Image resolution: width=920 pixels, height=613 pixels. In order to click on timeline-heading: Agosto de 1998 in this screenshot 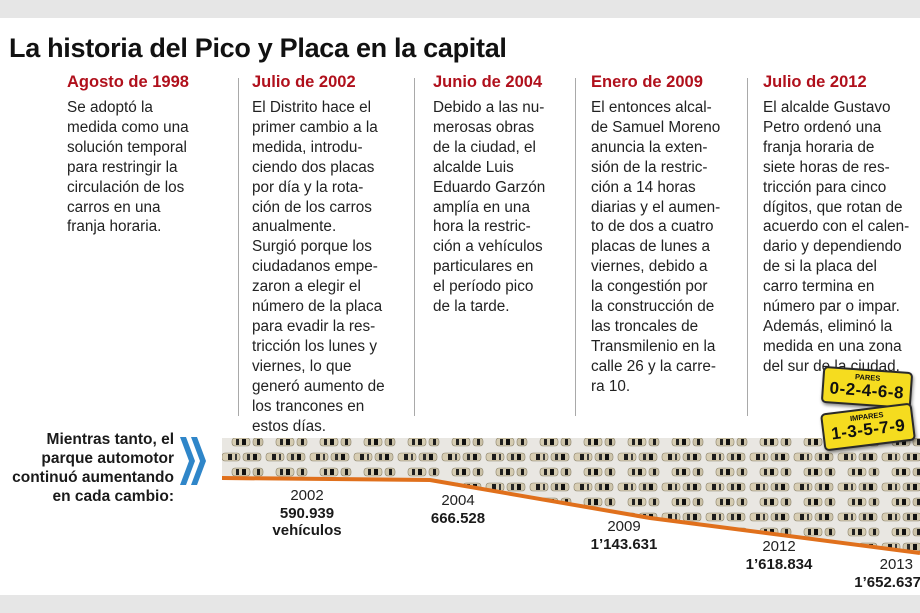, I will do `click(128, 82)`.